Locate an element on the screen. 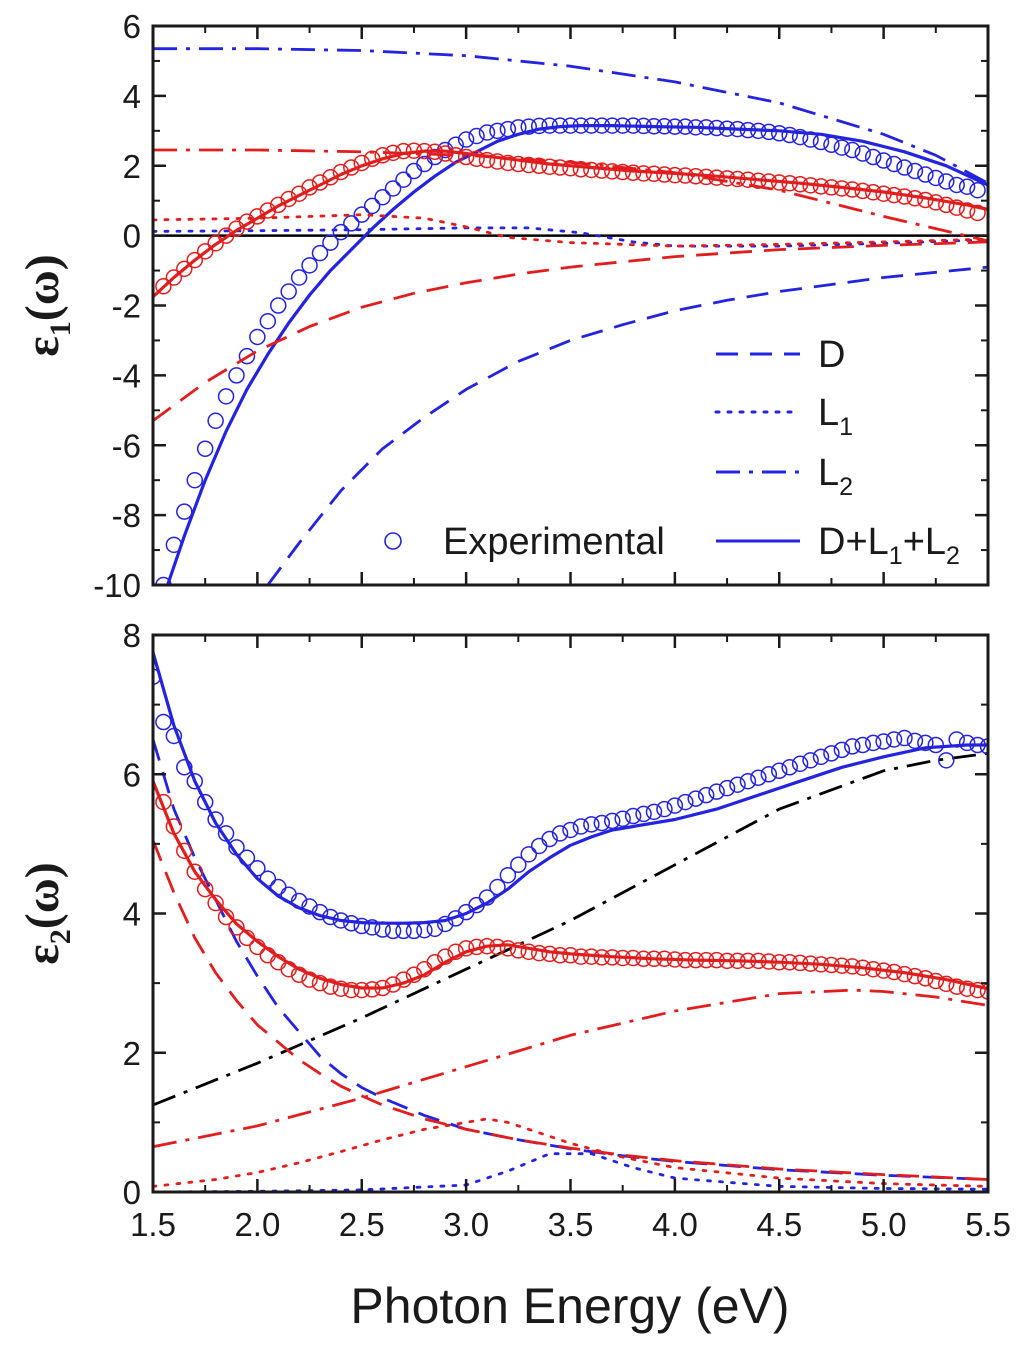 The image size is (1024, 1345). x-tick-label: 3.0 is located at coordinates (466, 1224).